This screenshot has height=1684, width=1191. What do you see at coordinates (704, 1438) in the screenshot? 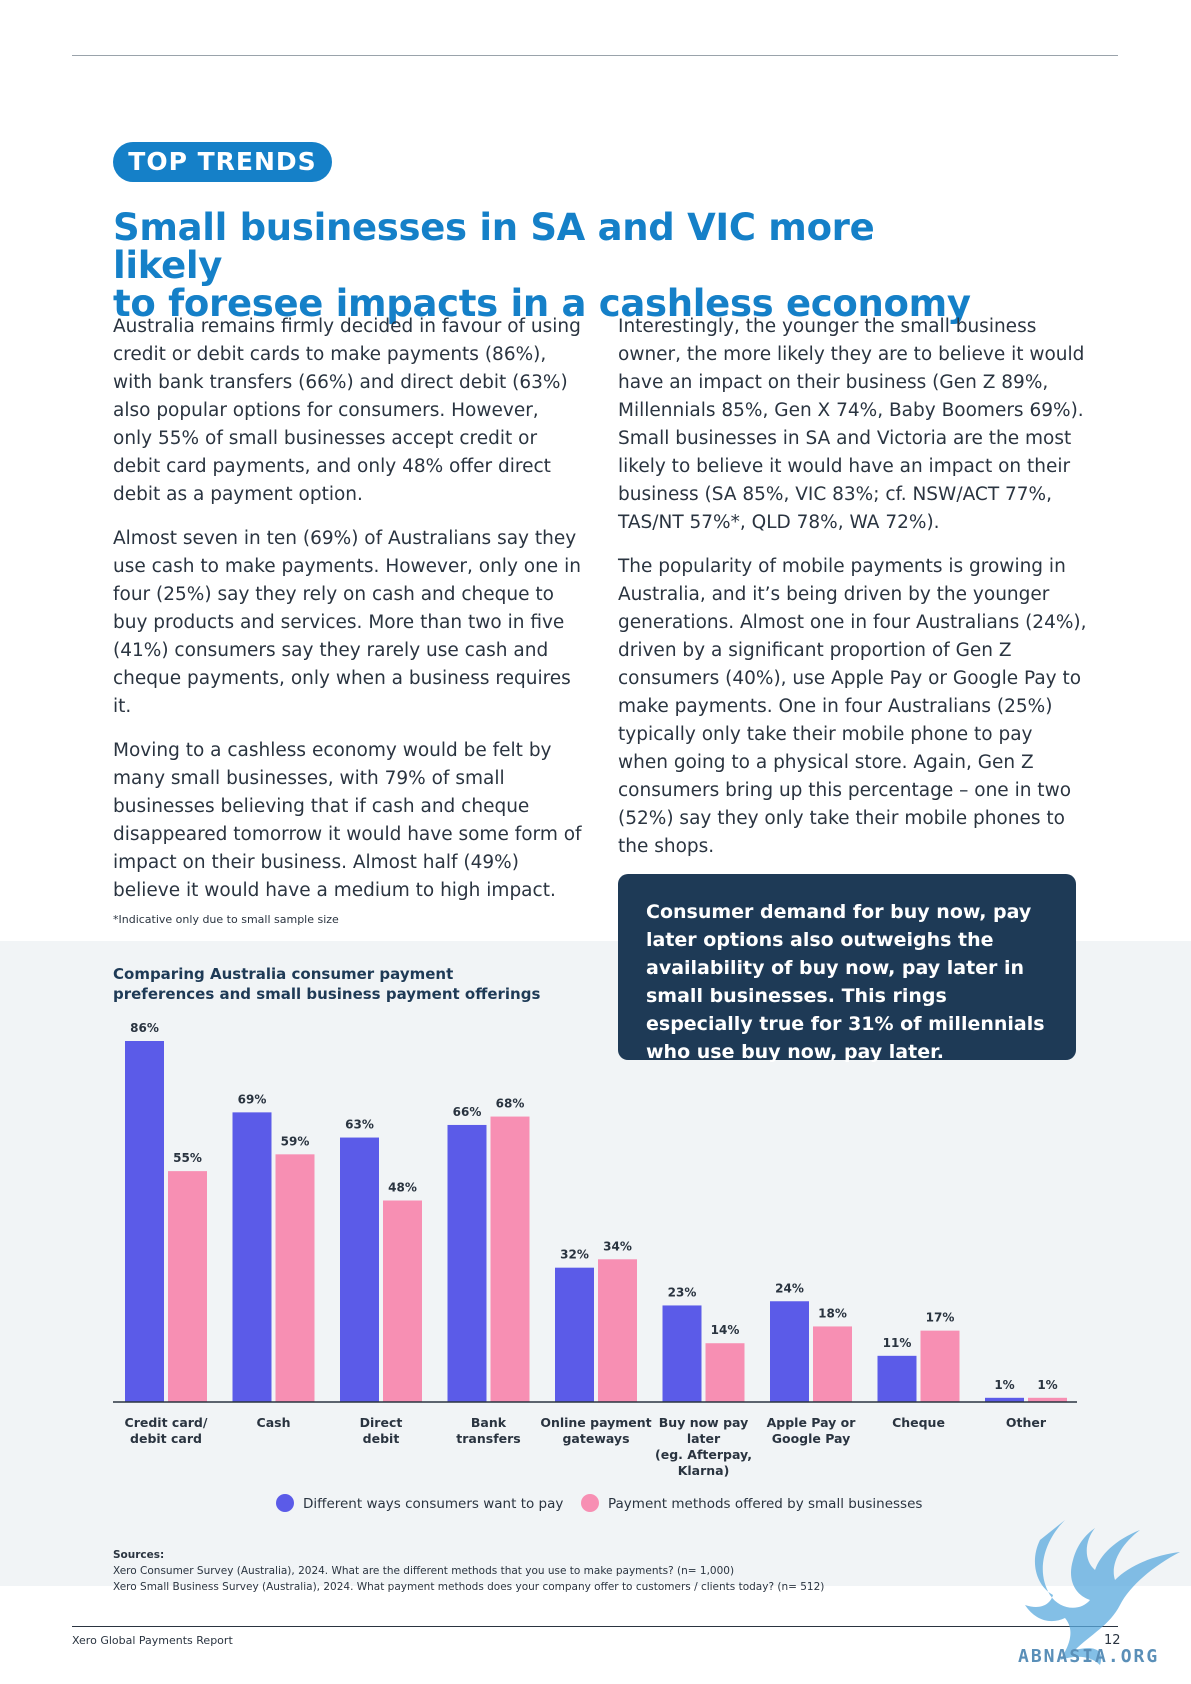
I see `category-label: later` at bounding box center [704, 1438].